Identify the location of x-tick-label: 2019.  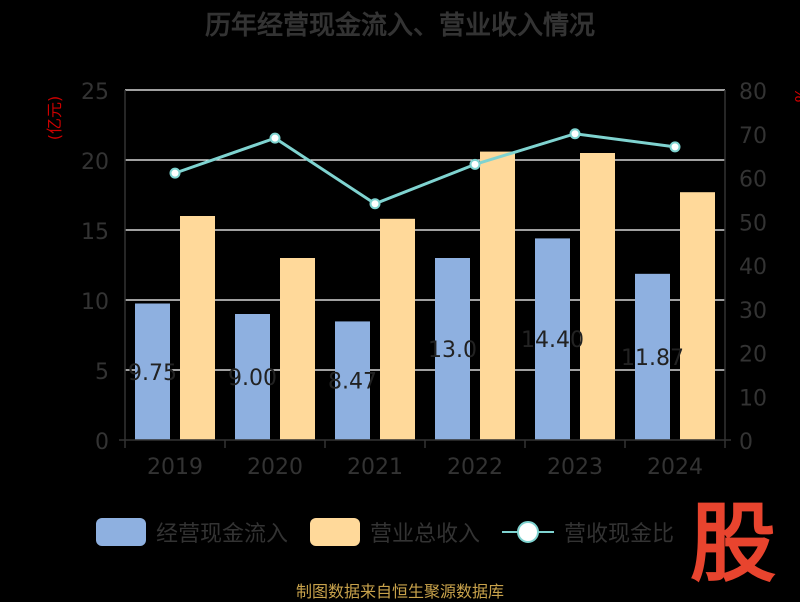
(175, 467).